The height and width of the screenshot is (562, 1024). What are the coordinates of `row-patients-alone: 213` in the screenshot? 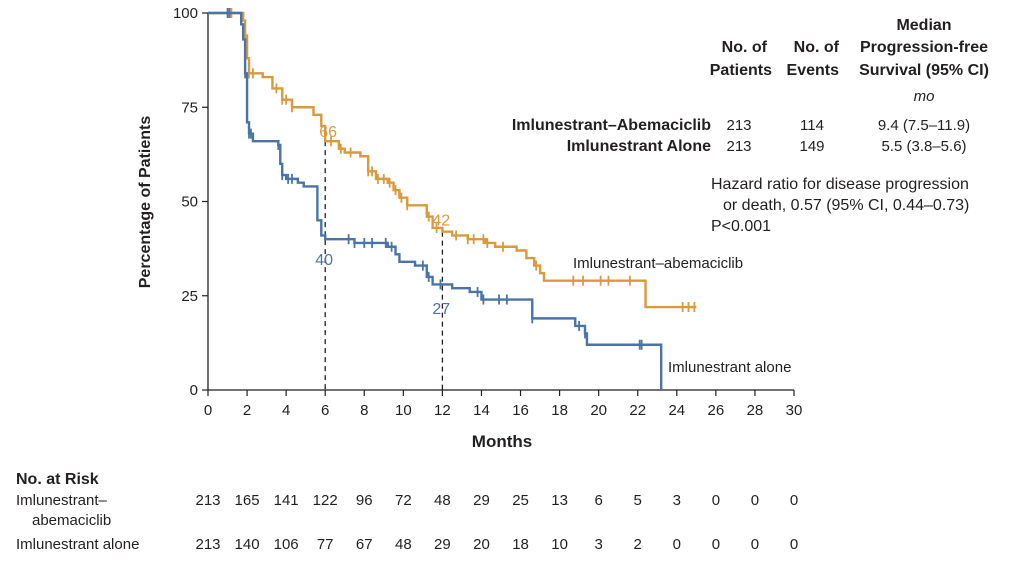 It's located at (738, 146).